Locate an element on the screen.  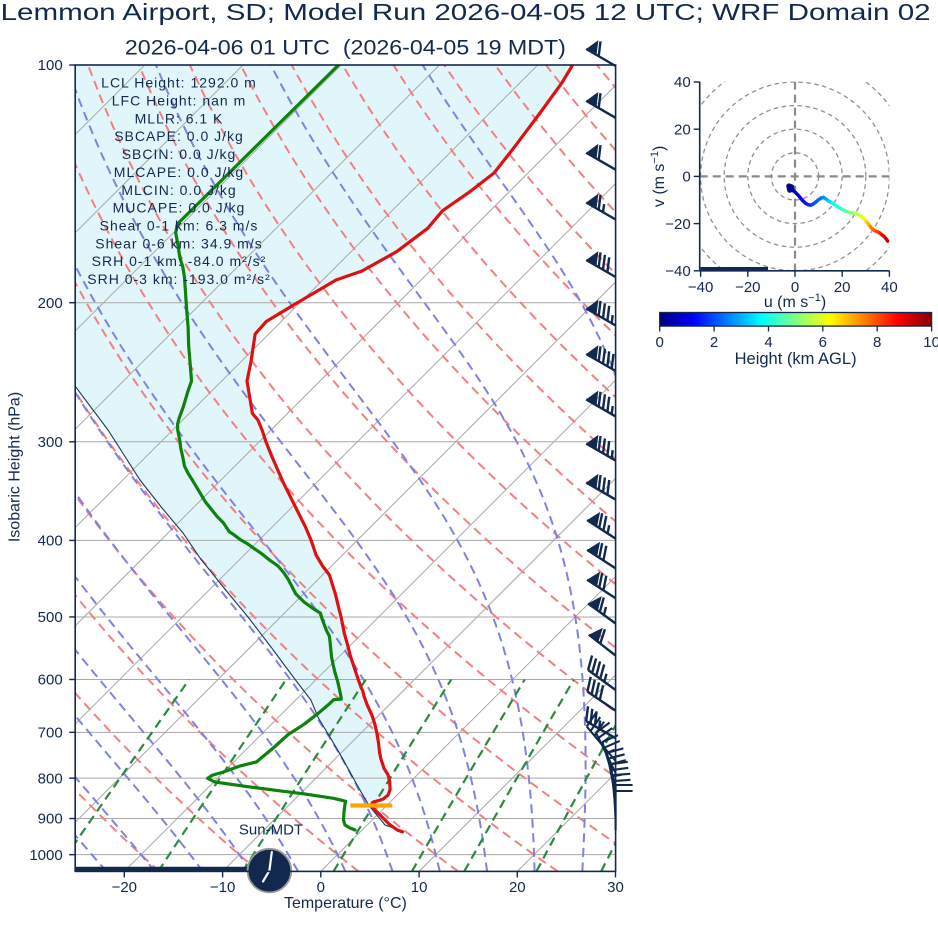
svg-text: MLCIN: 0.0 J/kg is located at coordinates (178, 190).